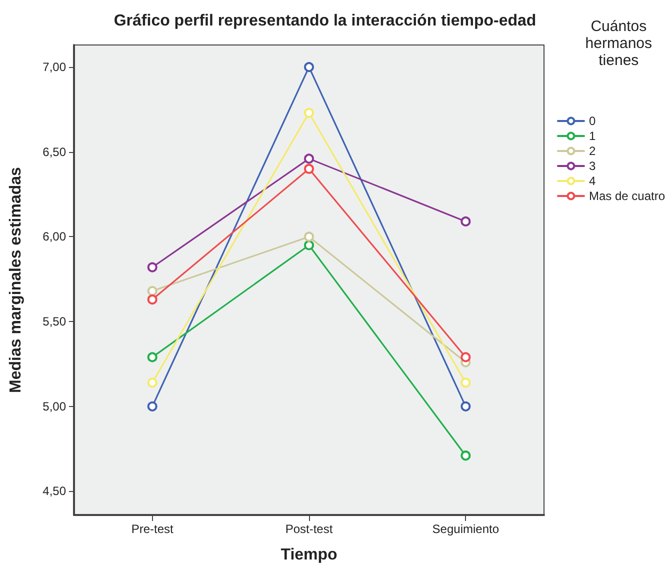  What do you see at coordinates (54, 491) in the screenshot?
I see `y-tick-label: 4,50` at bounding box center [54, 491].